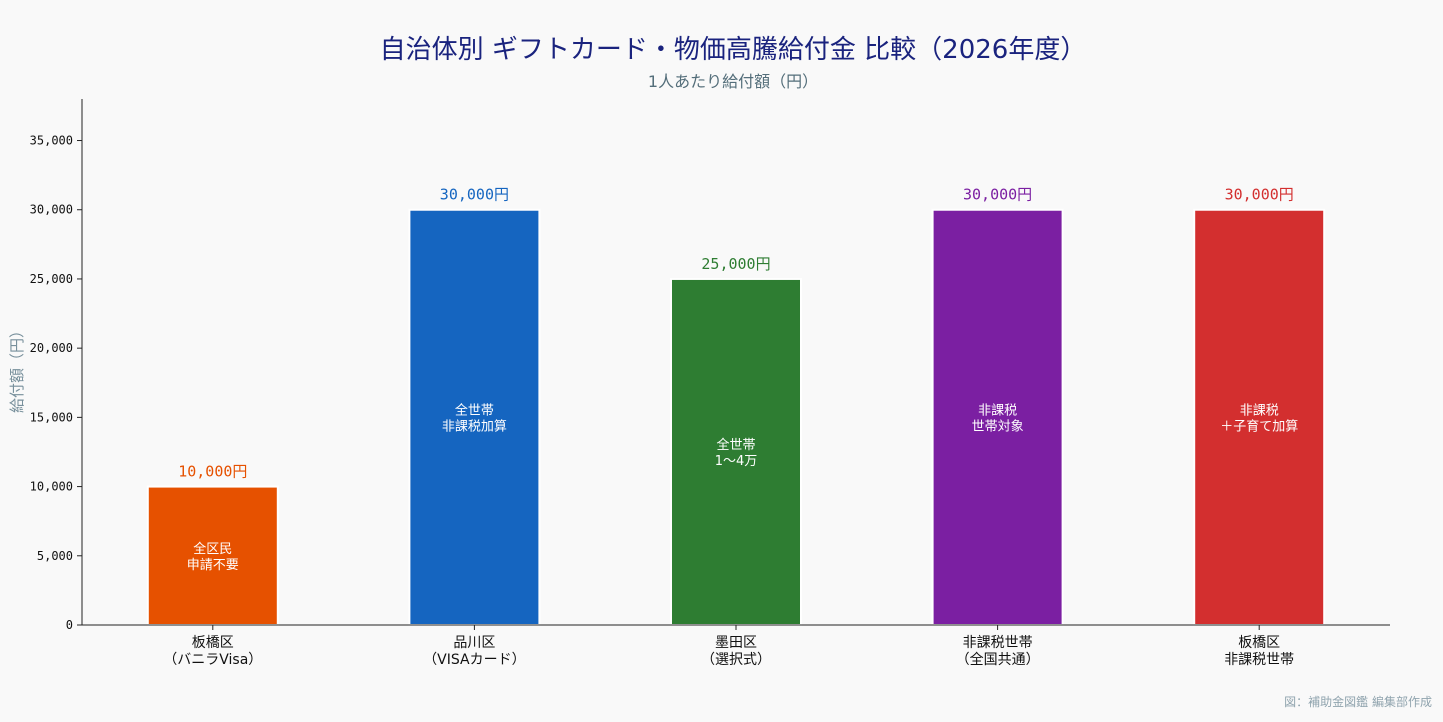 This screenshot has height=722, width=1443. What do you see at coordinates (998, 426) in the screenshot?
I see `bar-inner-label: 世帯対象` at bounding box center [998, 426].